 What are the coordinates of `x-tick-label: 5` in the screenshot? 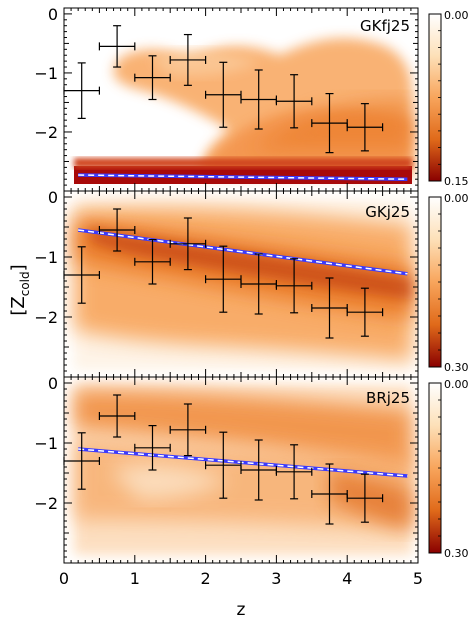 It's located at (418, 578).